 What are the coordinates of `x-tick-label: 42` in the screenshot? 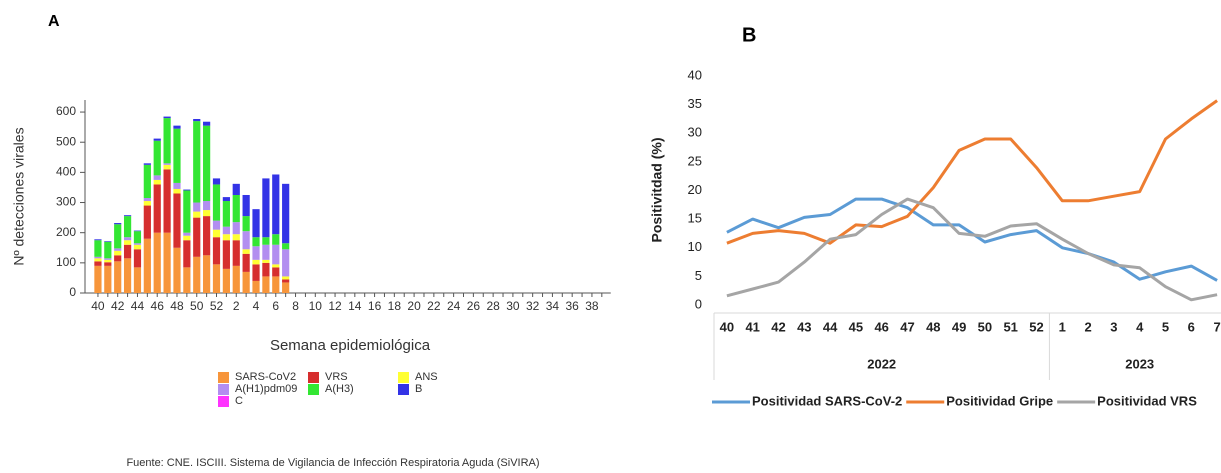 It's located at (778, 326).